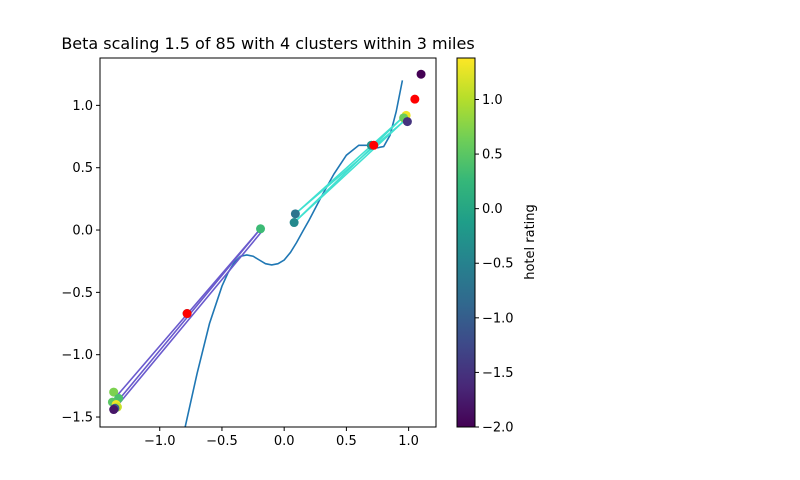  Describe the element at coordinates (492, 209) in the screenshot. I see `colorbar-tick-label-4: 0.0` at that location.